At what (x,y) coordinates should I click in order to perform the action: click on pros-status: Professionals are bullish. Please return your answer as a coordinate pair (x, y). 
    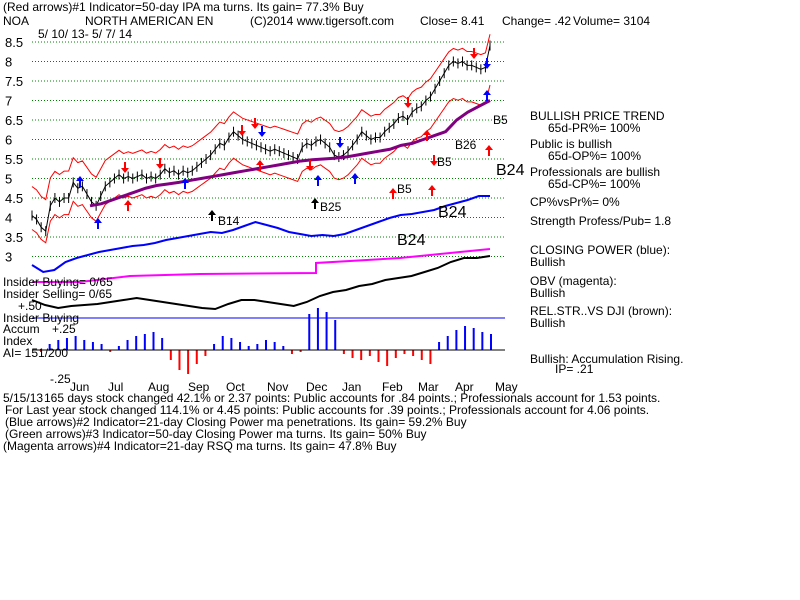
    Looking at the image, I should click on (595, 172).